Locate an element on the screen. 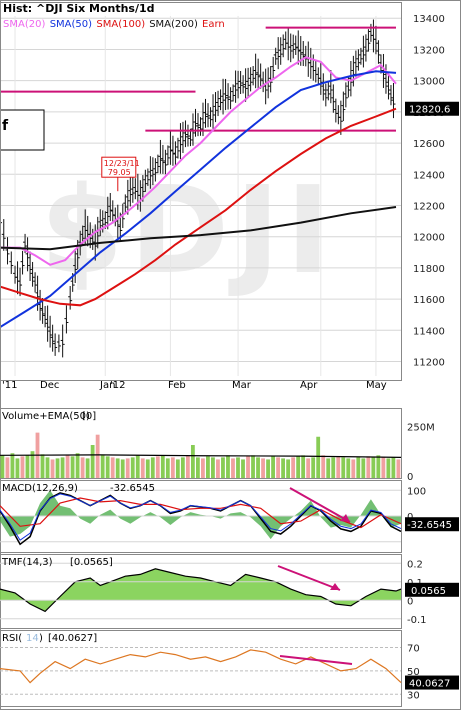  rsi-title-suffix: ) is located at coordinates (41, 638).